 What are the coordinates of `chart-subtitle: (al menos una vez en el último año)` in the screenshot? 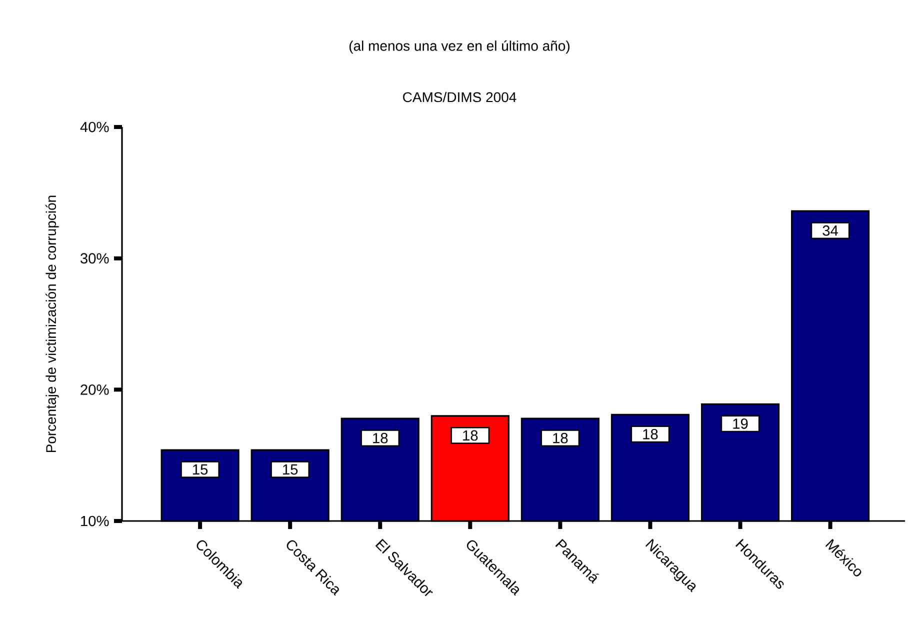 It's located at (459, 47).